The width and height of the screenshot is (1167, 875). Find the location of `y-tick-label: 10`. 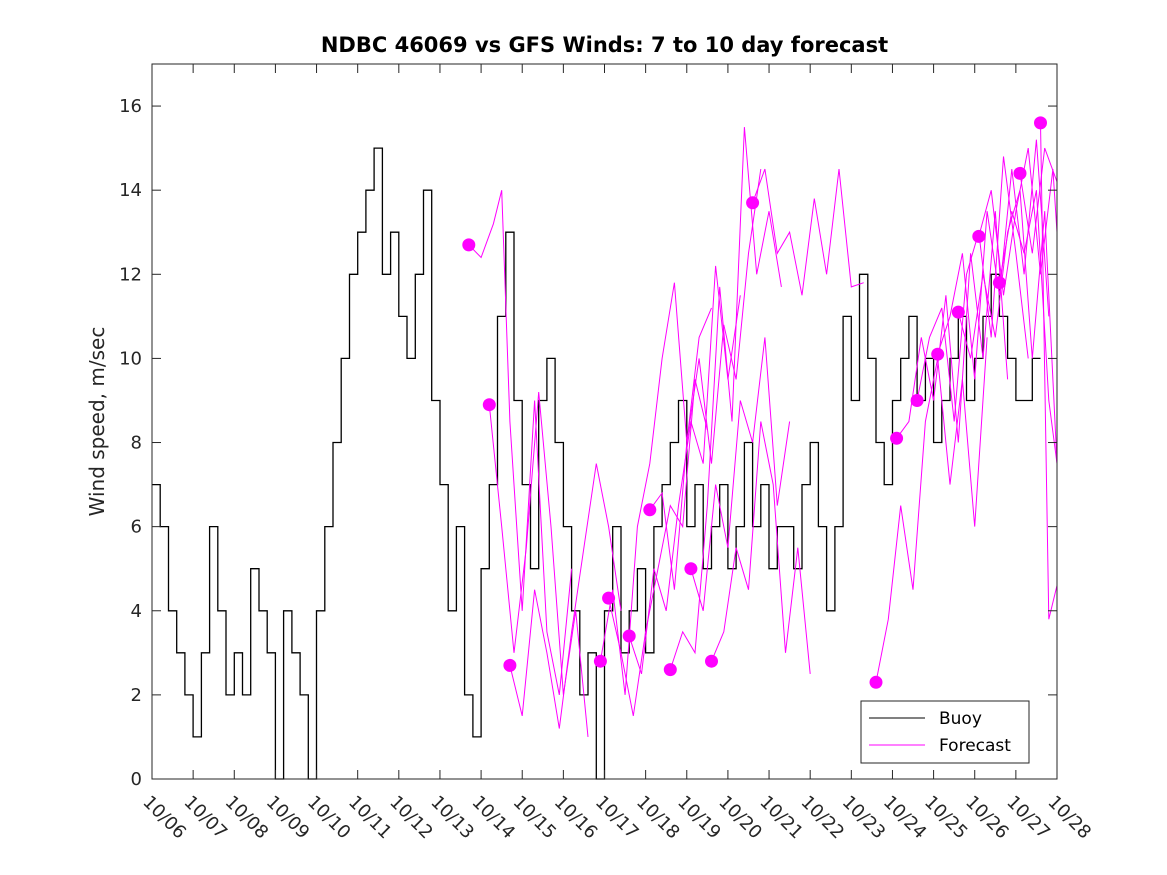

y-tick-label: 10 is located at coordinates (130, 358).